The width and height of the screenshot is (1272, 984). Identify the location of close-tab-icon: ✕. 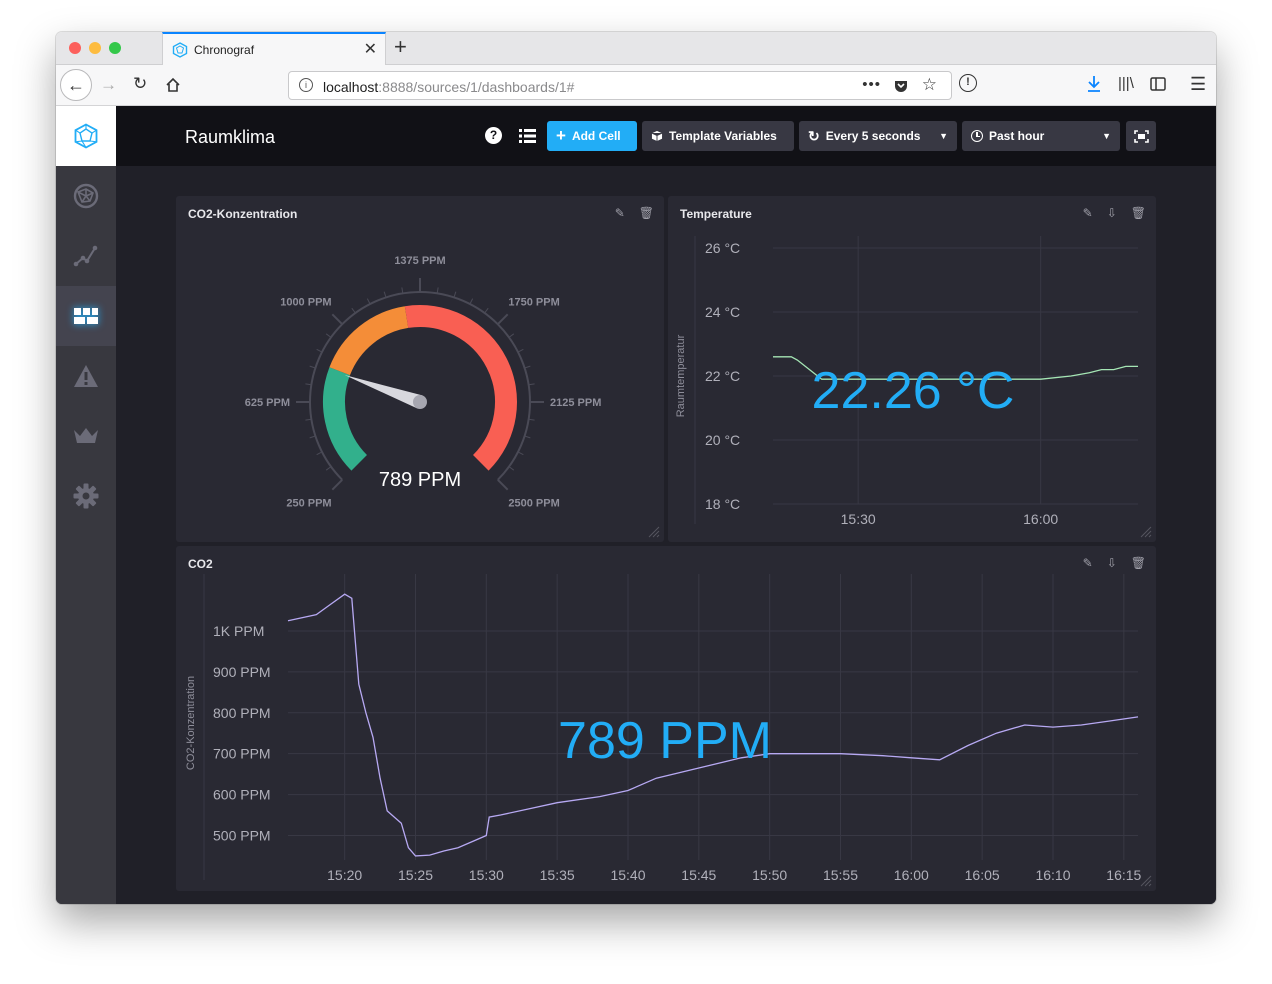
(370, 49).